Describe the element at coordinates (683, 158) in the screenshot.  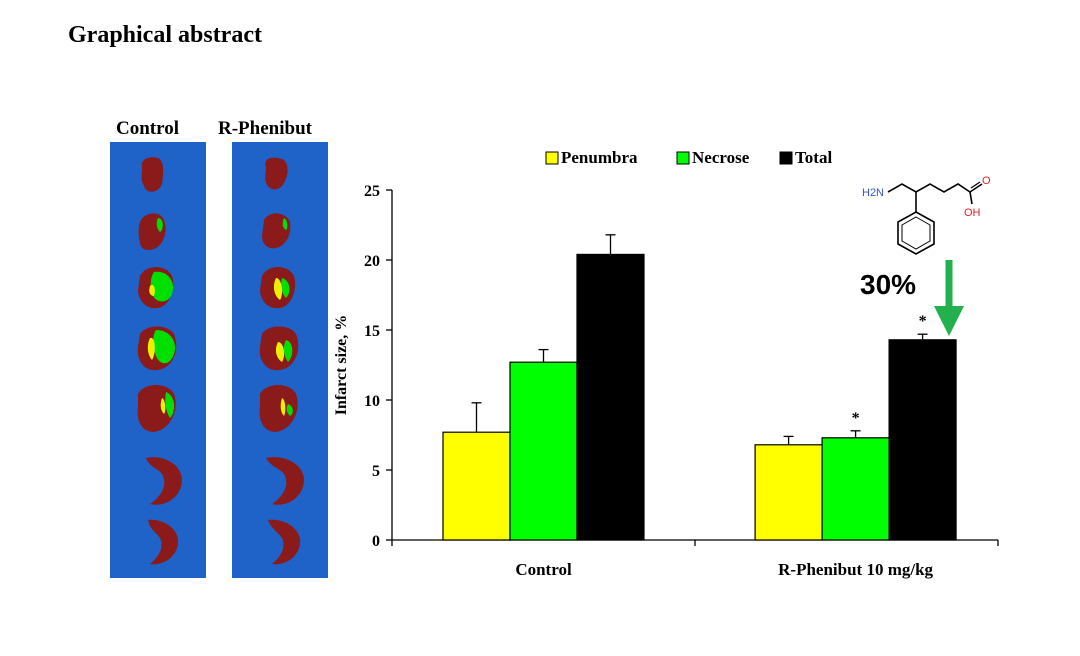
I see `legend-swatch-necrose` at that location.